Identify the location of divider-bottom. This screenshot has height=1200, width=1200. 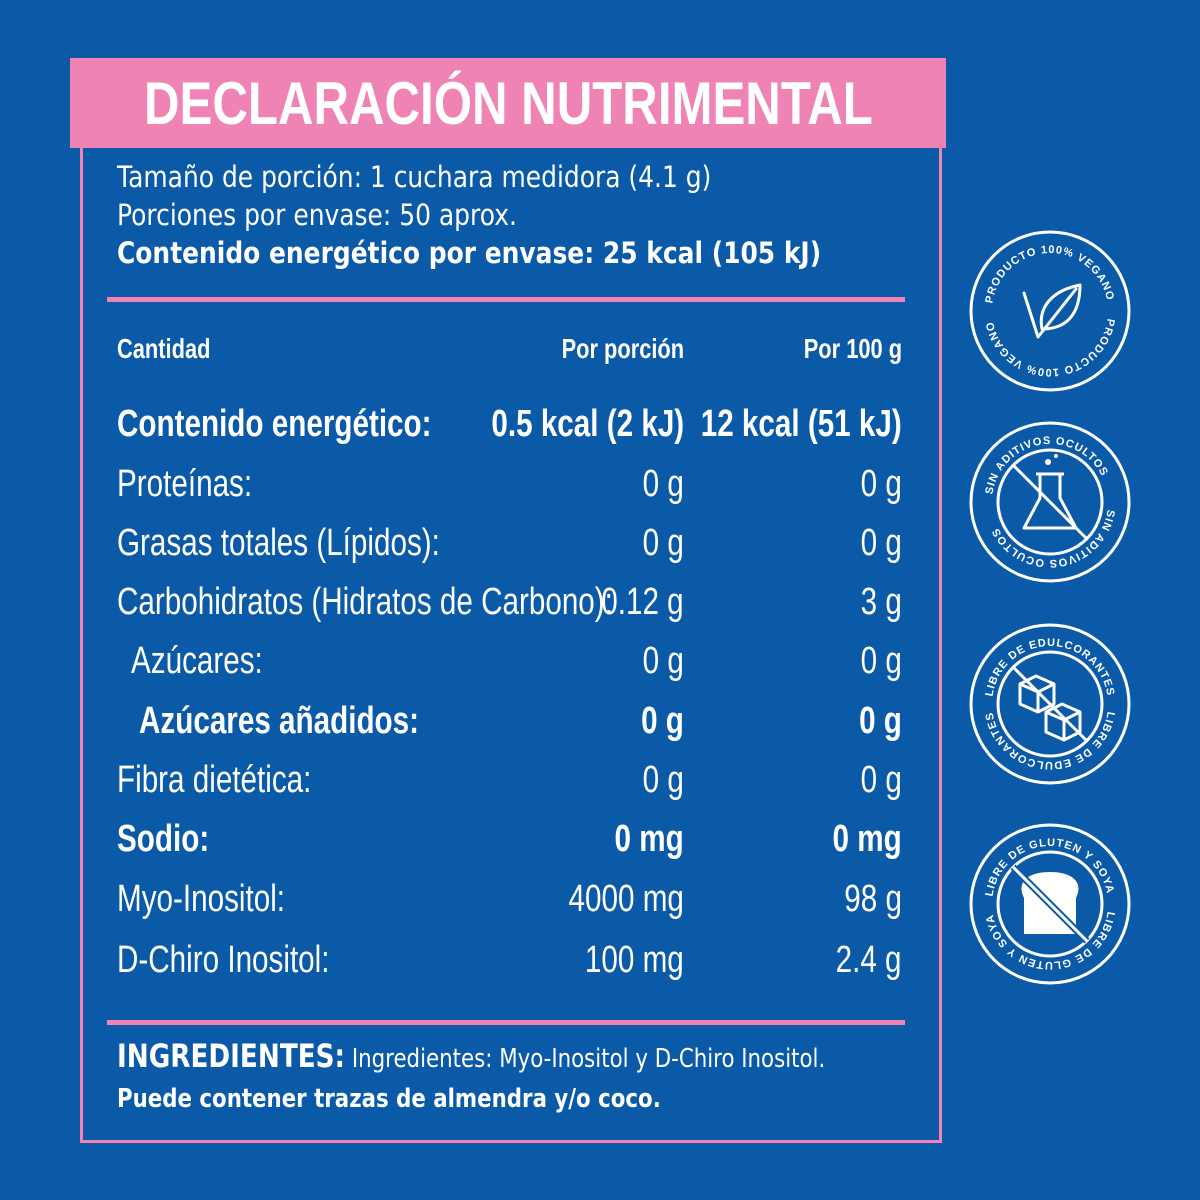
(506, 1022).